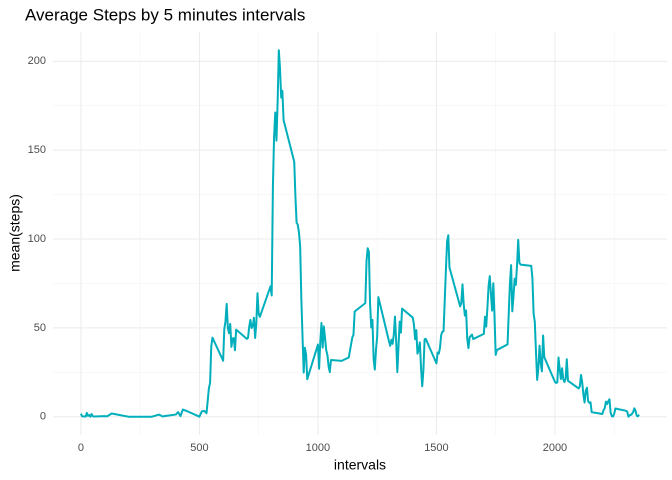 This screenshot has height=480, width=672. I want to click on x-tick-label: 500, so click(199, 448).